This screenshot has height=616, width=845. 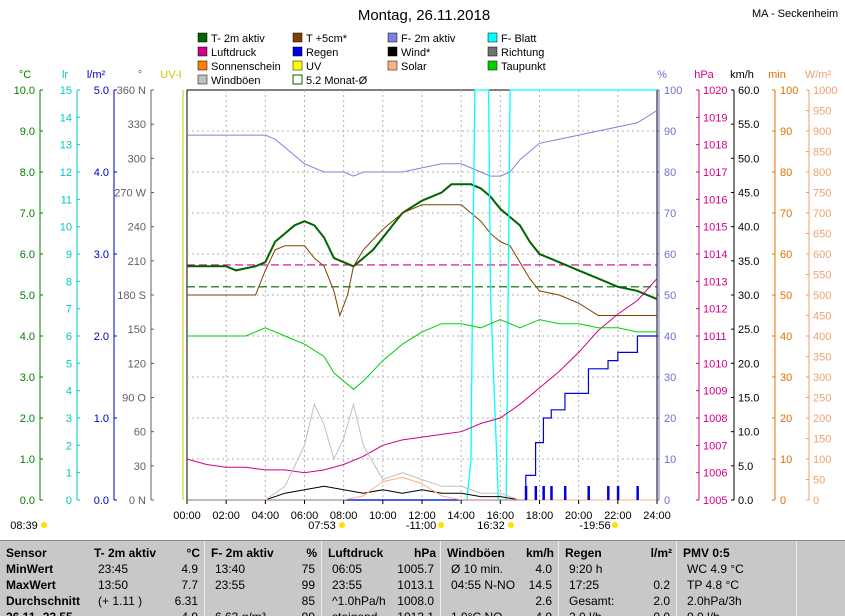 What do you see at coordinates (579, 516) in the screenshot?
I see `x-tick-label-10: 20:00` at bounding box center [579, 516].